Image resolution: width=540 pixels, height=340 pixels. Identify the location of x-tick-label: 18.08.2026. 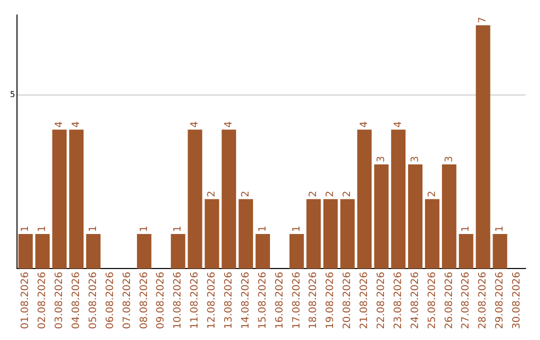
(314, 301).